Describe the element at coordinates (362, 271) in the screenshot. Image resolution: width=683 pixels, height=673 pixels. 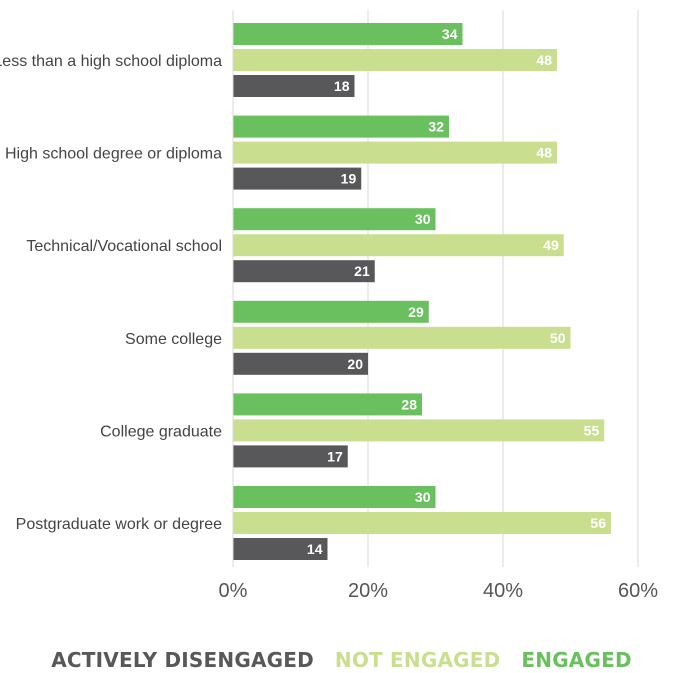
I see `data-label: 21` at that location.